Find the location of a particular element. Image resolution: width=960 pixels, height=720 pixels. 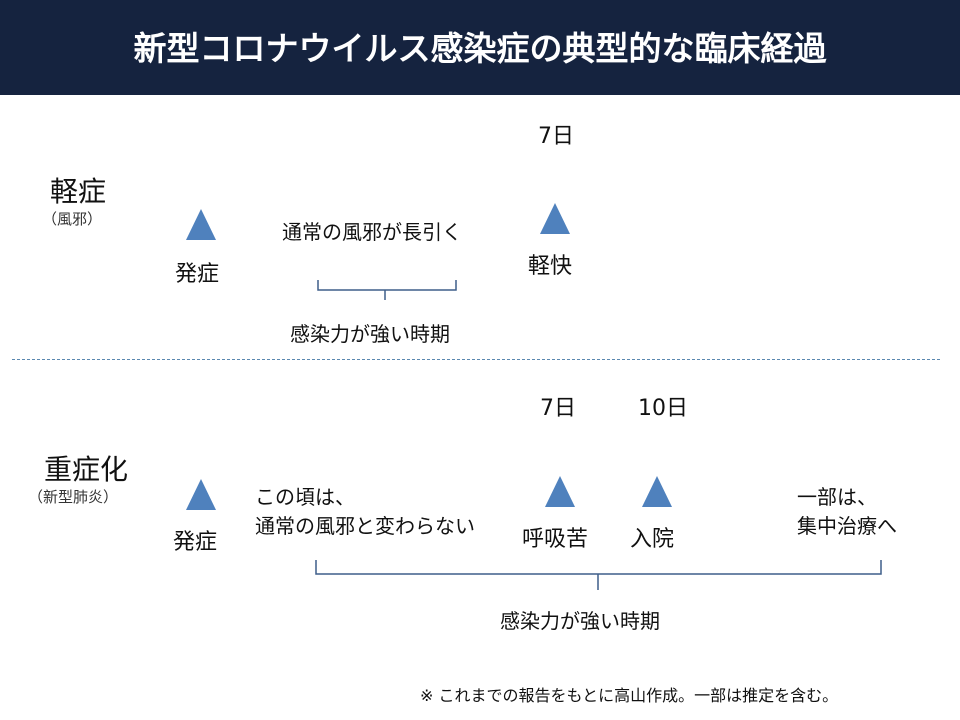

severe-description-line1: この頃は、 is located at coordinates (305, 497).